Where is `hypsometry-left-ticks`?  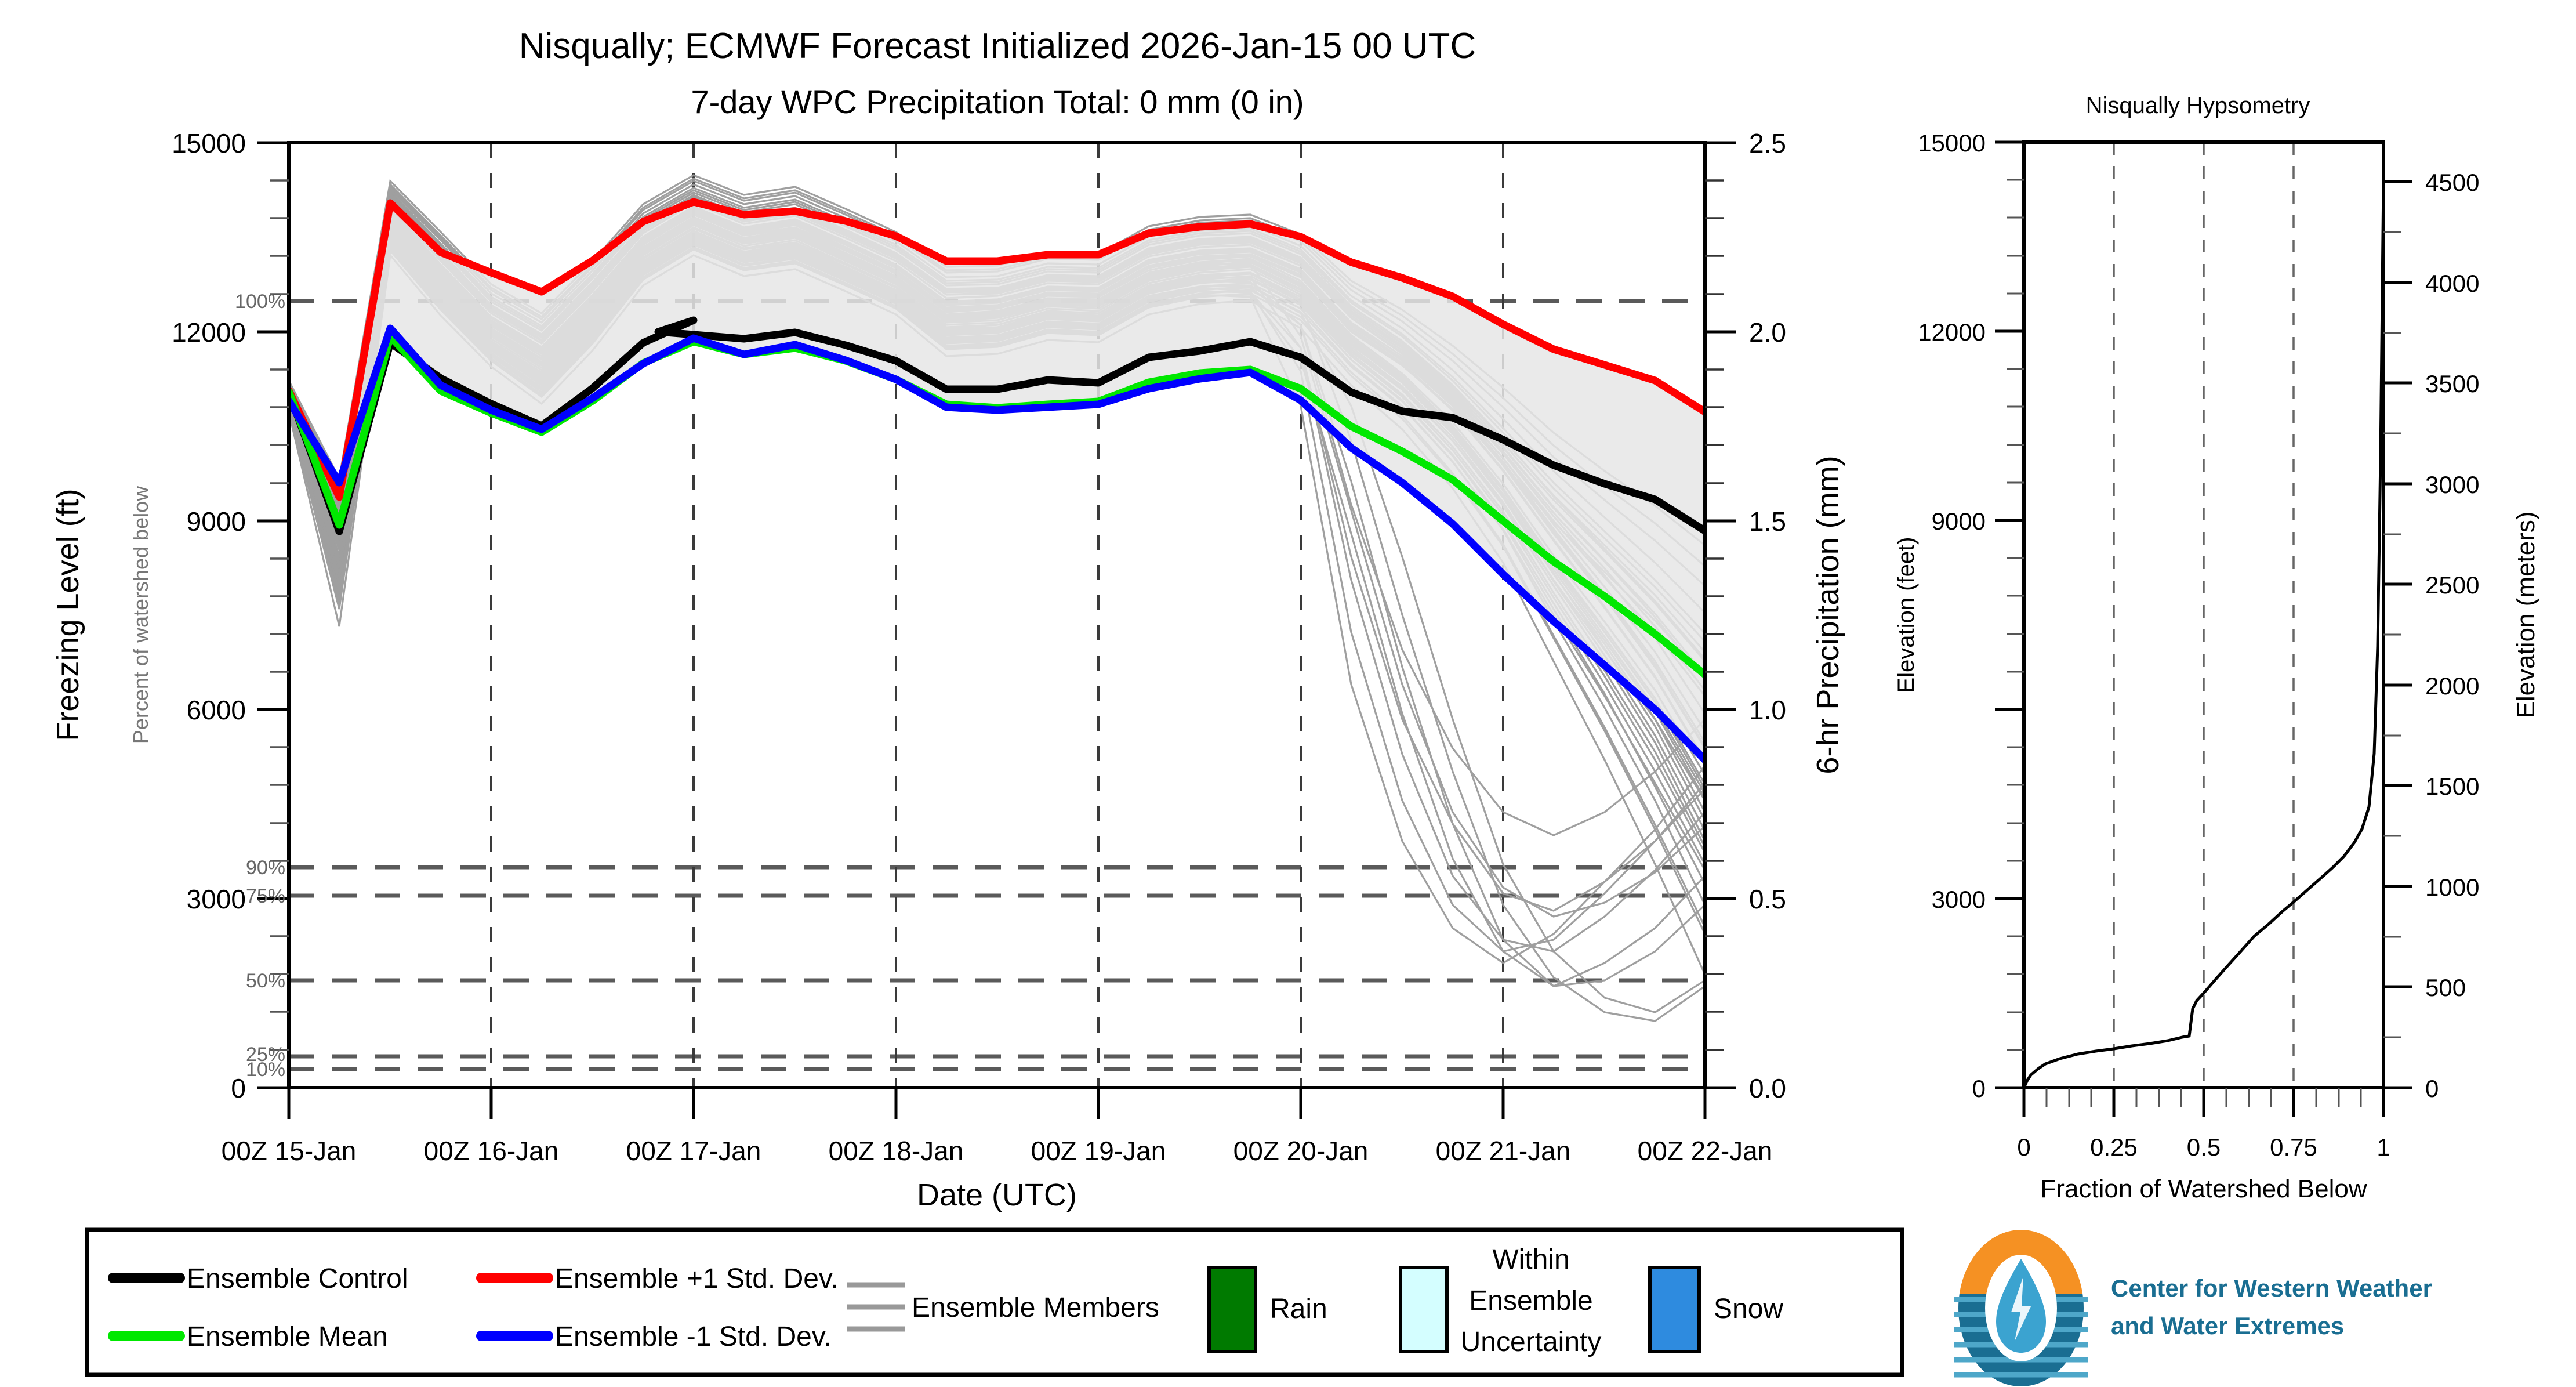 hypsometry-left-ticks is located at coordinates (2009, 614).